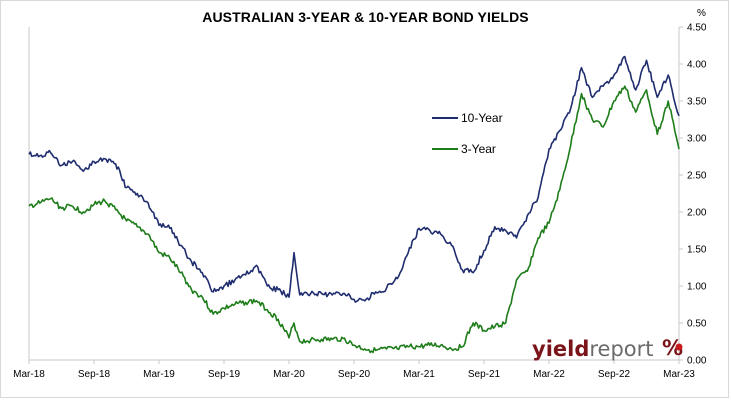 The height and width of the screenshot is (400, 731). Describe the element at coordinates (614, 374) in the screenshot. I see `x-tick-label: Sep-22` at that location.